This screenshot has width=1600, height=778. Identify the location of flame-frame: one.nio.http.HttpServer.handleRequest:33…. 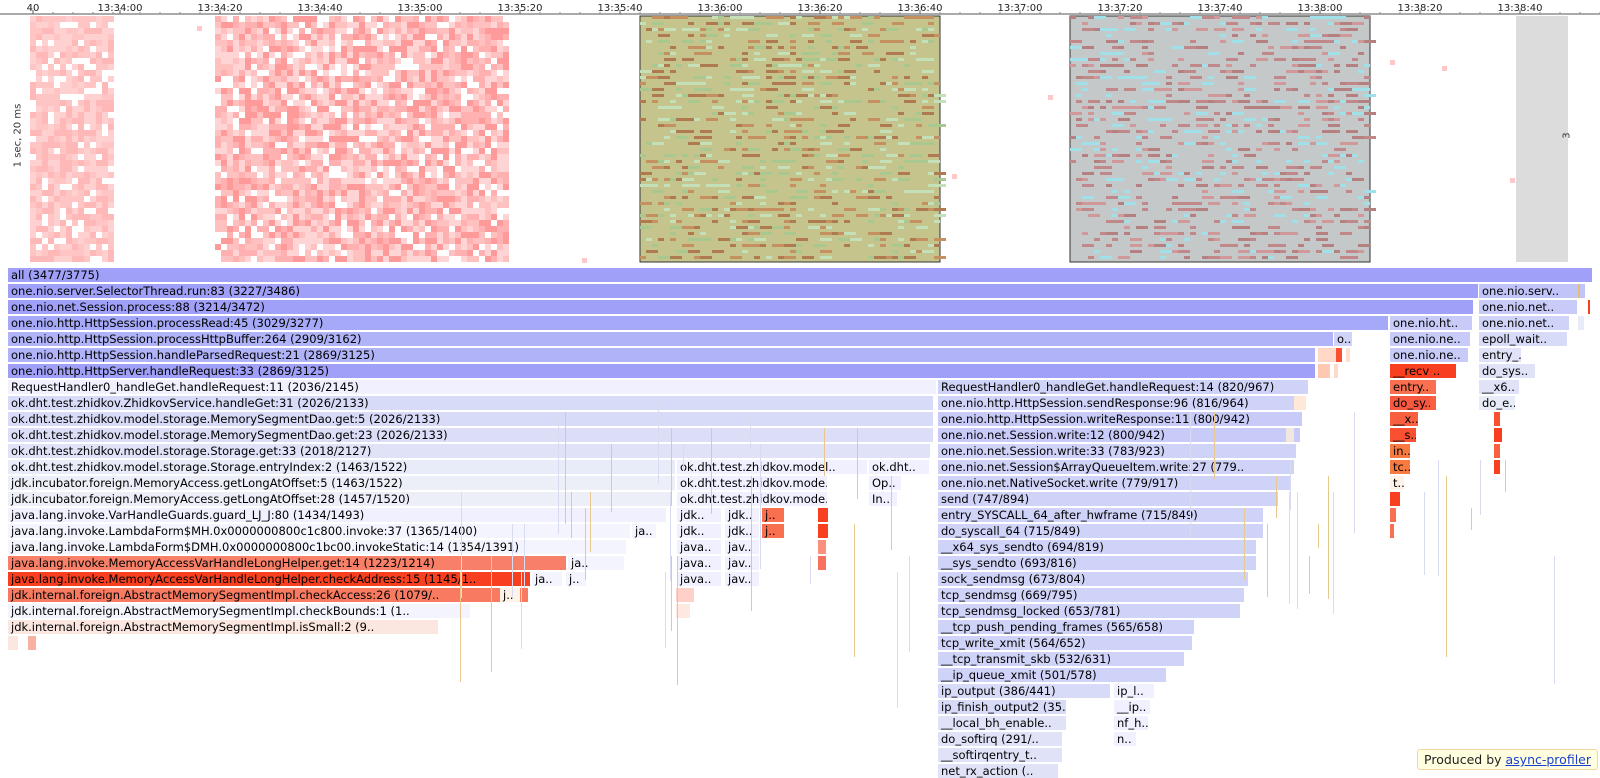
(661, 371).